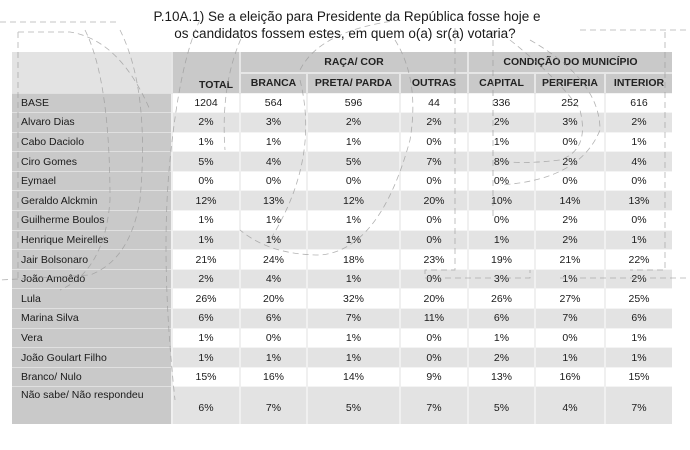 The image size is (690, 450). Describe the element at coordinates (638, 102) in the screenshot. I see `cell-value: 616` at that location.